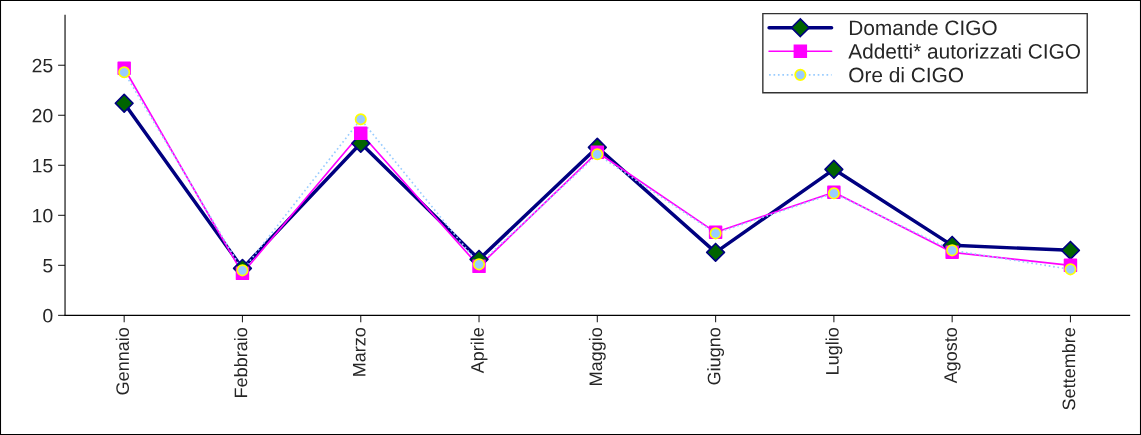 The image size is (1141, 435). Describe the element at coordinates (48, 266) in the screenshot. I see `y-tick-label: 5` at that location.